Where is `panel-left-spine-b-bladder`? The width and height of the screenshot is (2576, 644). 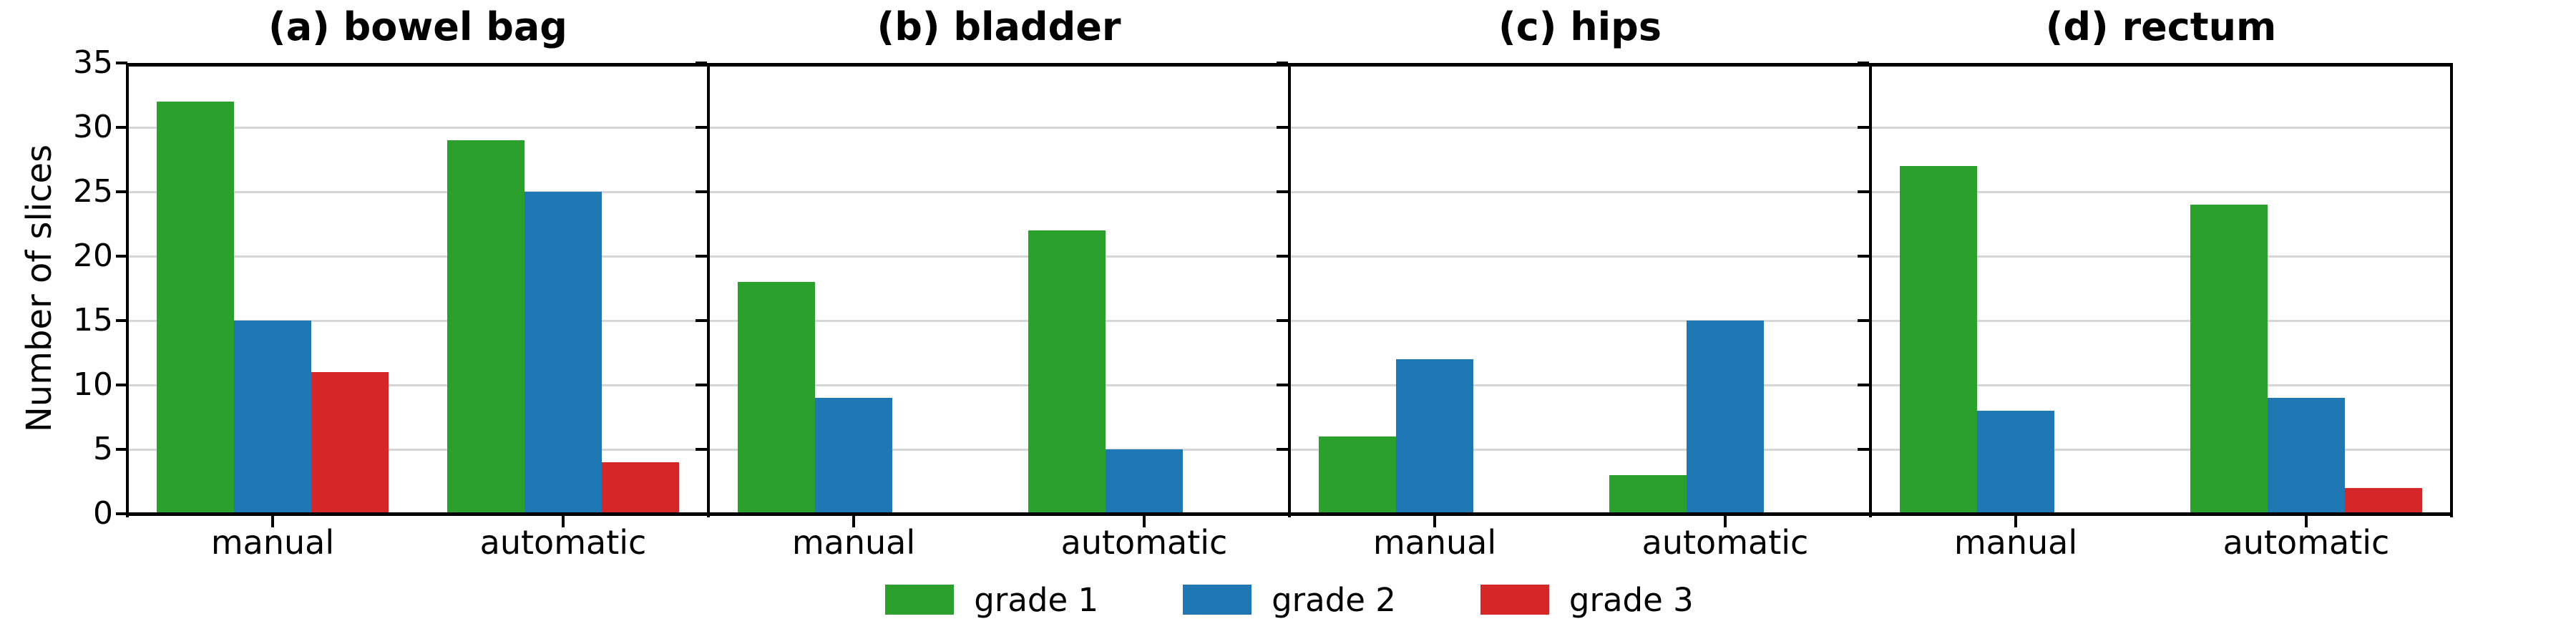
panel-left-spine-b-bladder is located at coordinates (708, 290).